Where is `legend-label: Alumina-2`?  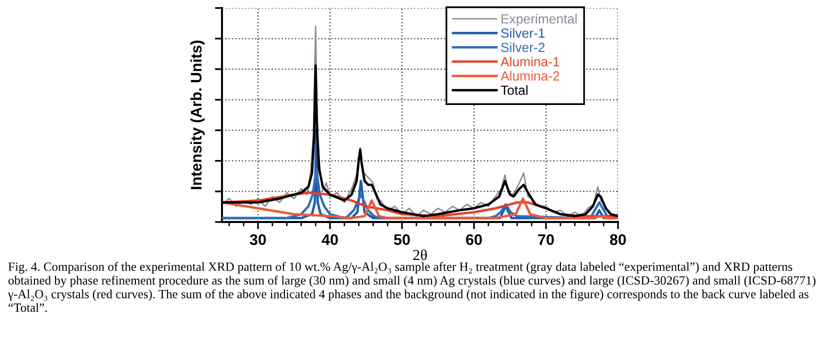
legend-label: Alumina-2 is located at coordinates (530, 75).